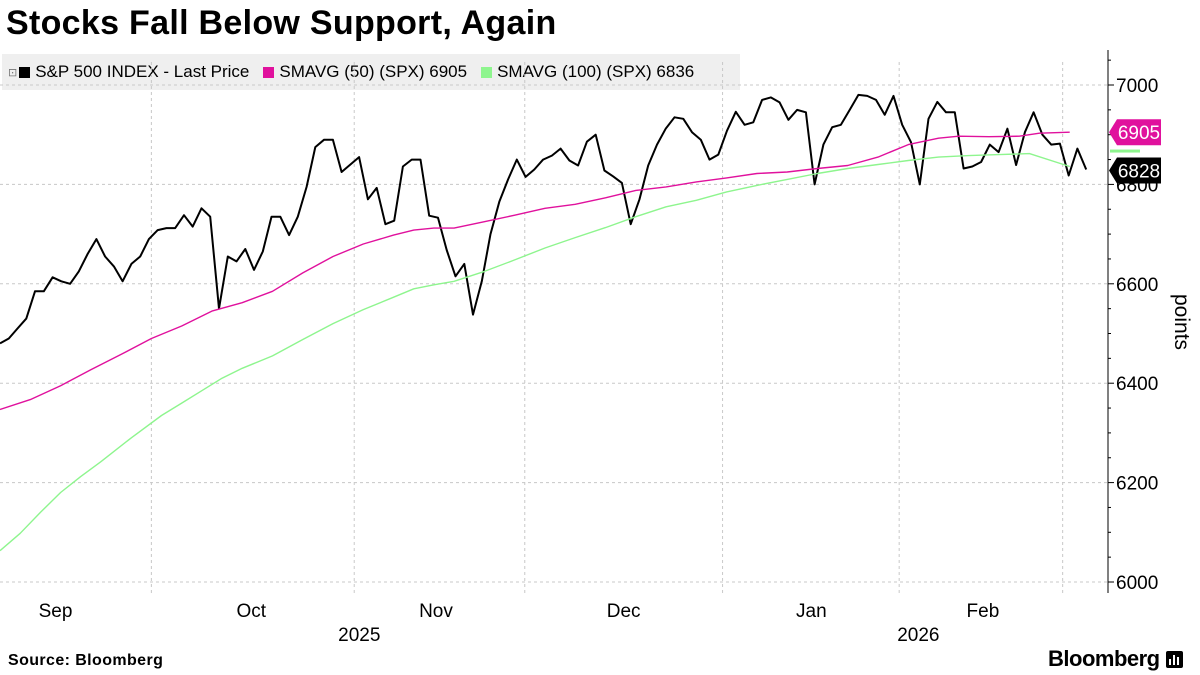 The image size is (1200, 675). I want to click on legend-item-spx: ⊡ S&P 500 INDEX - Last Price, so click(128, 72).